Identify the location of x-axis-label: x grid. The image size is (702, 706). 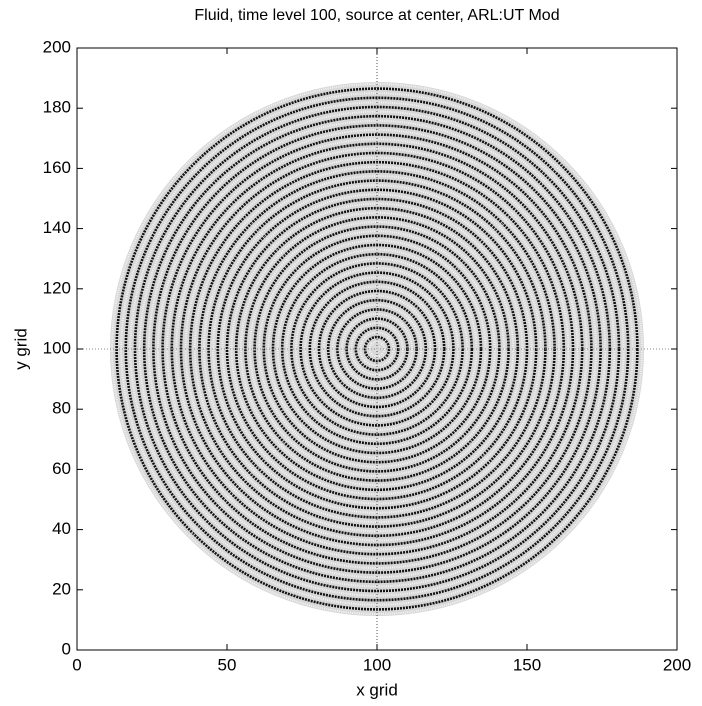
(377, 689).